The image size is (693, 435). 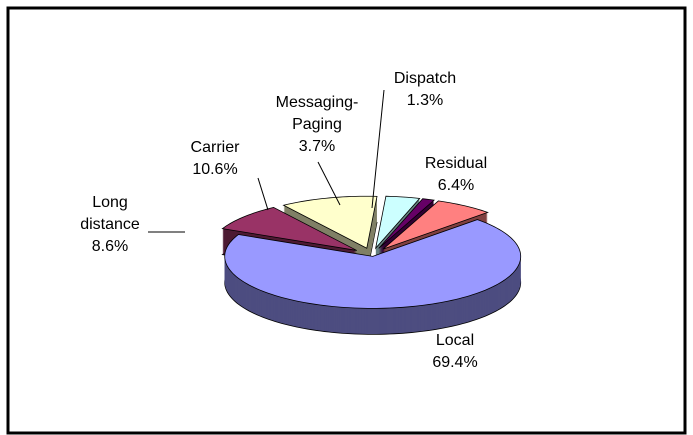 I want to click on category-label: Dispatch, so click(x=425, y=78).